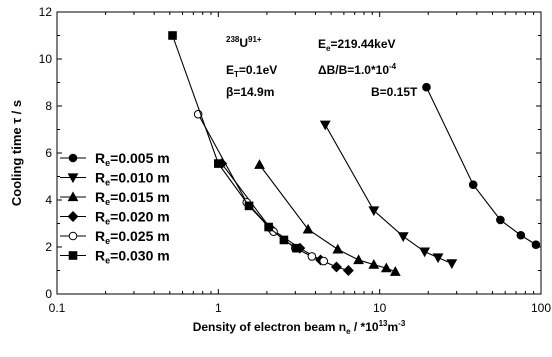 Image resolution: width=552 pixels, height=357 pixels. What do you see at coordinates (132, 218) in the screenshot?
I see `legend-label: Re=0.020 m` at bounding box center [132, 218].